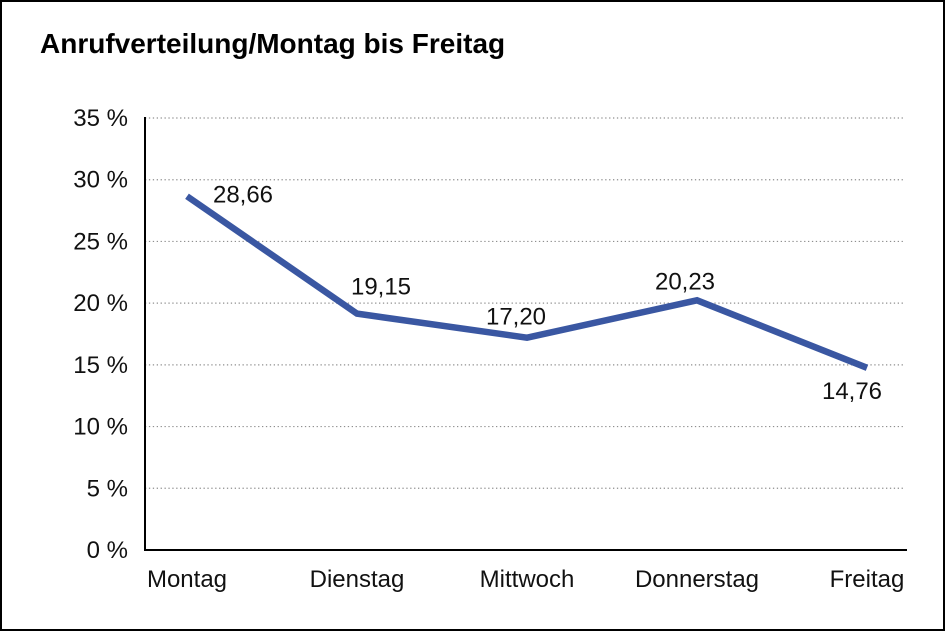  What do you see at coordinates (381, 287) in the screenshot?
I see `data-point-label: 19,15` at bounding box center [381, 287].